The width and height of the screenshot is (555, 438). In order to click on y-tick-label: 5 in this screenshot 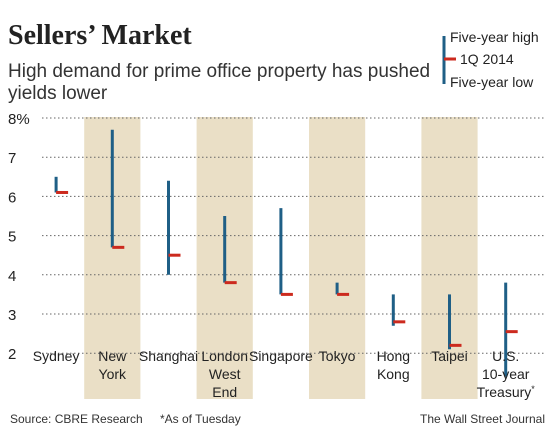, I will do `click(12, 237)`.